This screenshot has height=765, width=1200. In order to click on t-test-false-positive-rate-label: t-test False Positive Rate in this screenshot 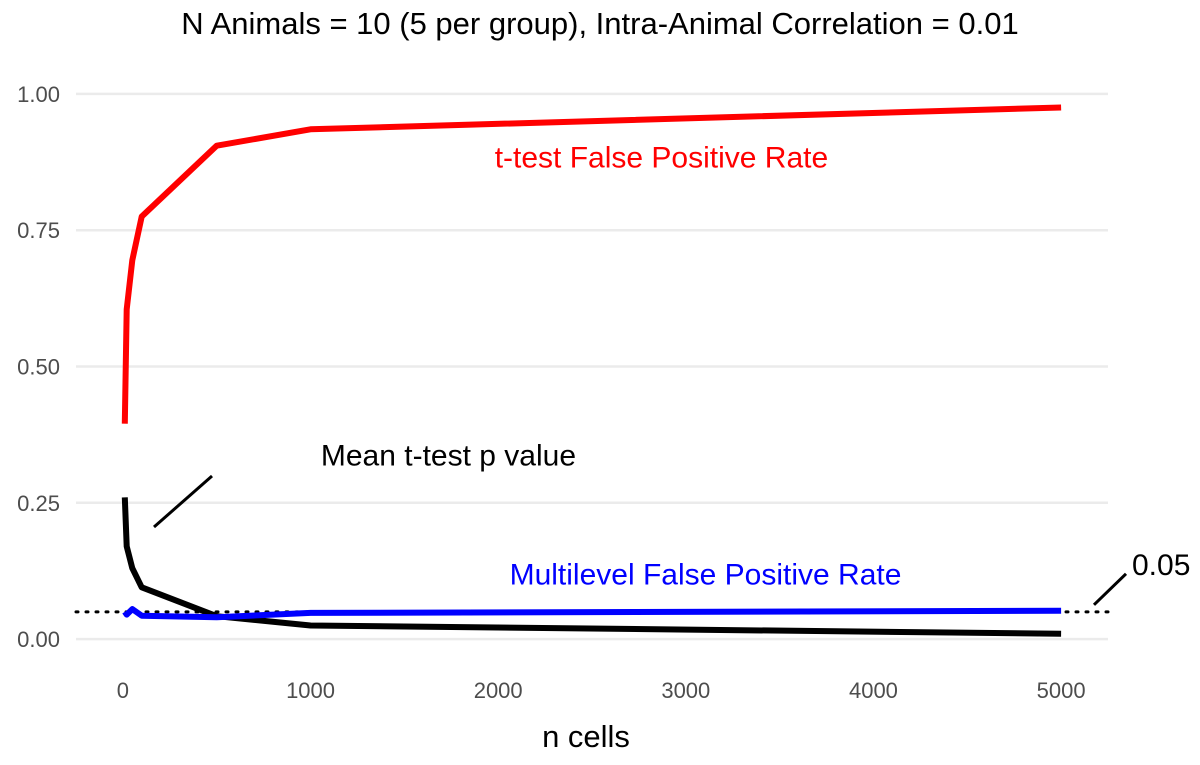, I will do `click(661, 157)`.